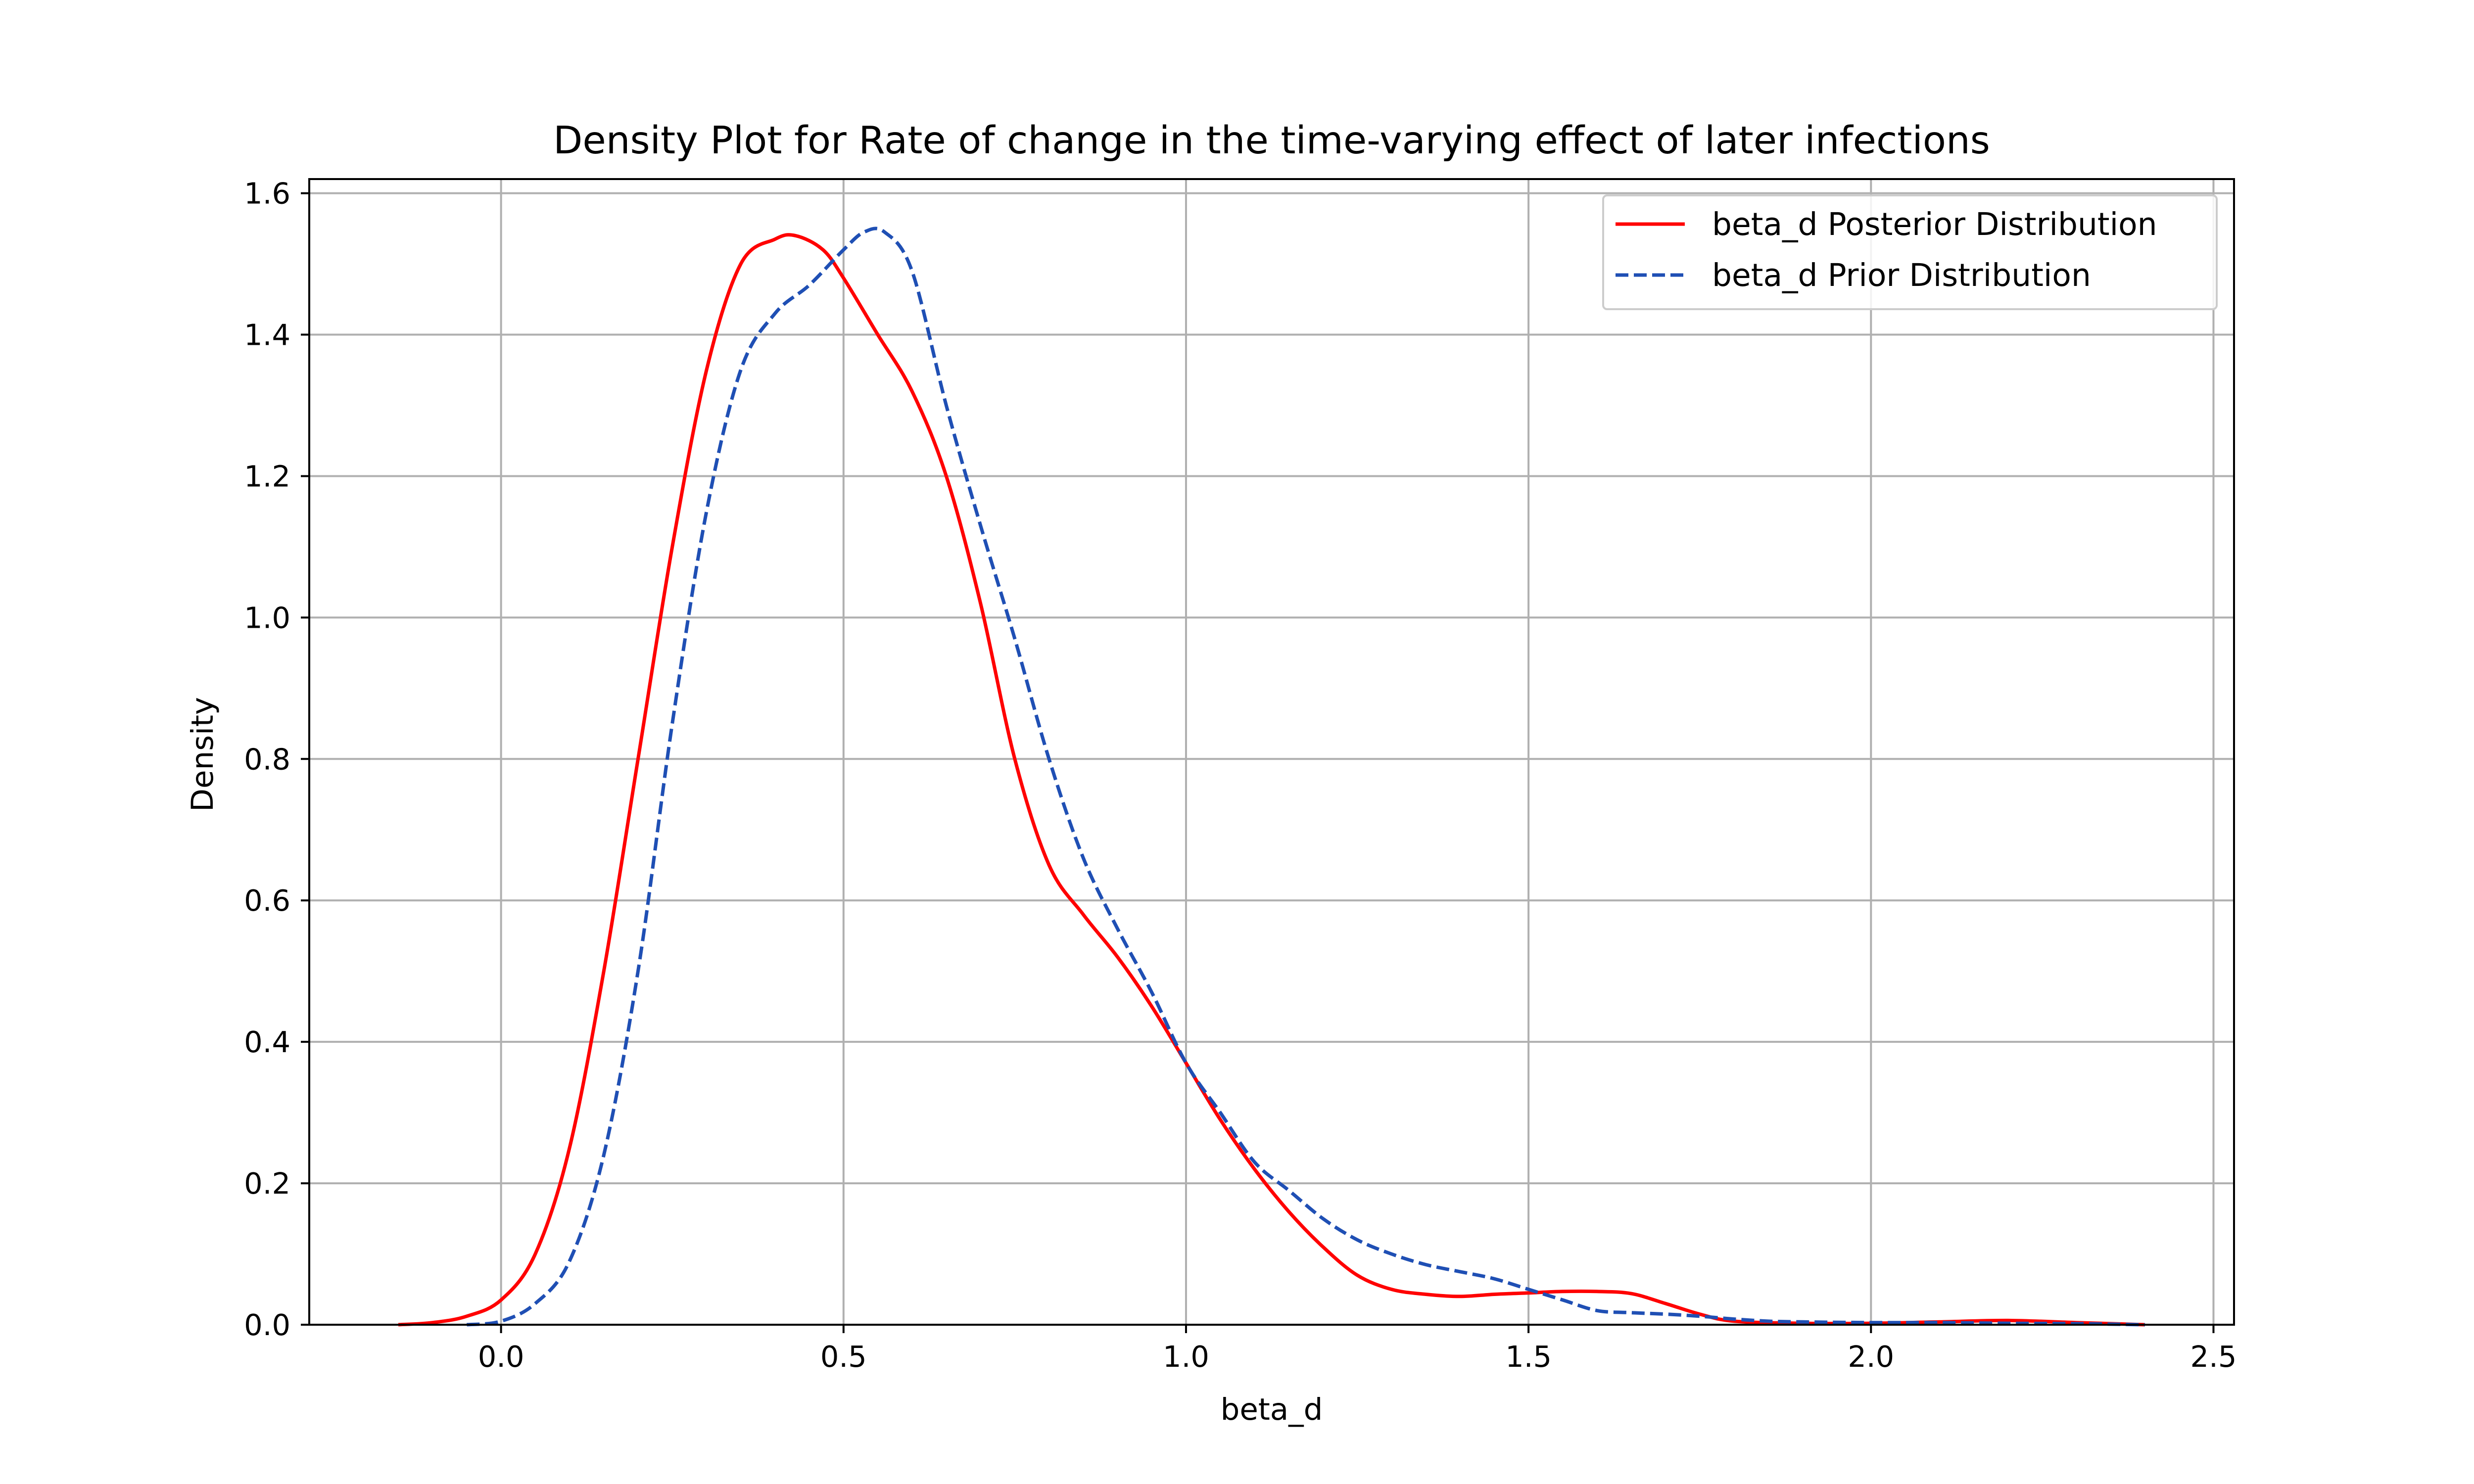 The width and height of the screenshot is (2474, 1484). I want to click on y-axis: 0.0 0.2 0.4 0.6 0.8 1.0 1.2 1.4 1.6, so click(277, 759).